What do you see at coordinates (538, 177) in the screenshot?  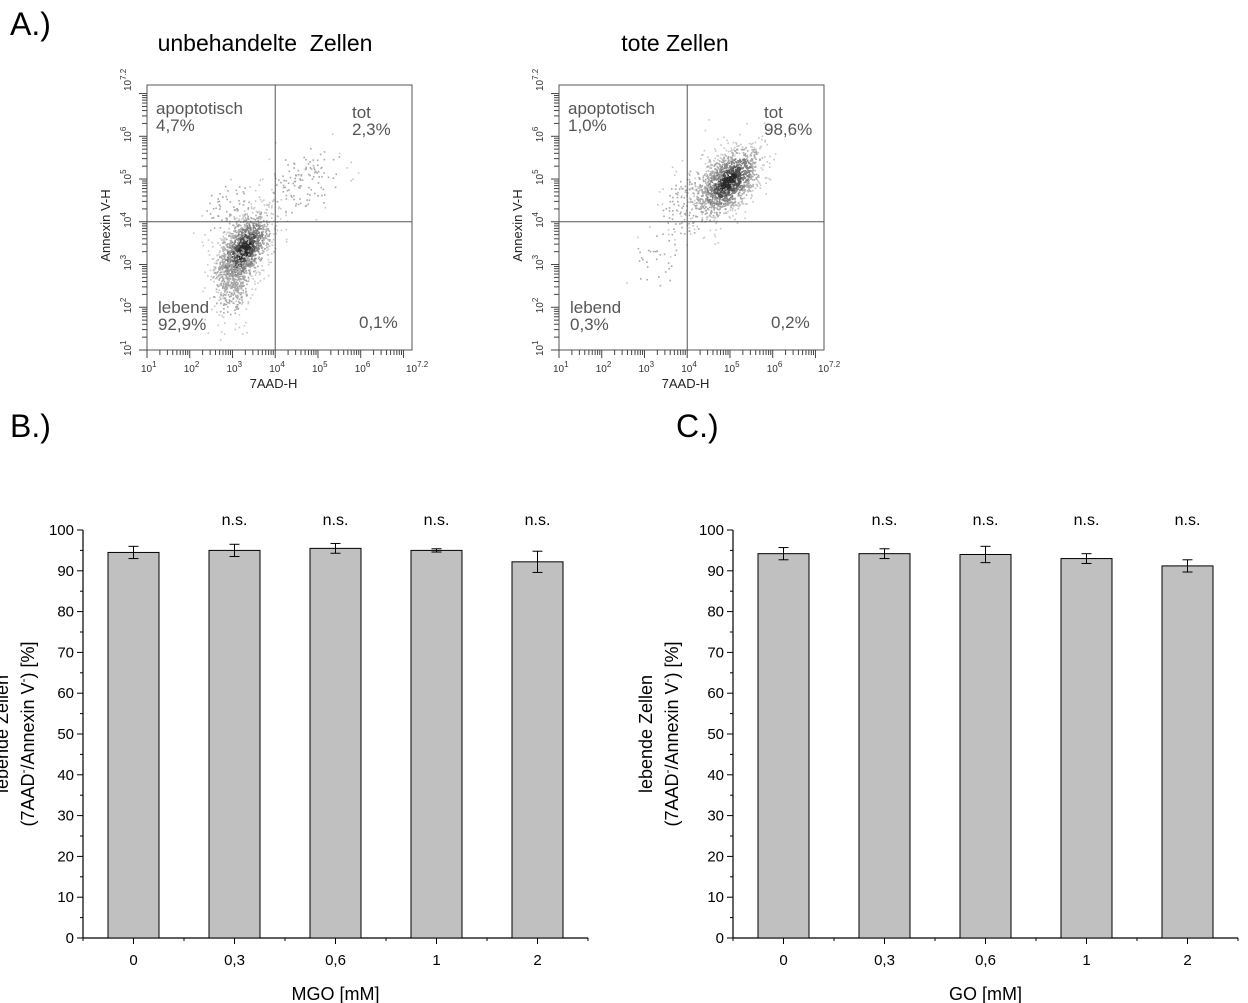 I see `y-tick-label: 105` at bounding box center [538, 177].